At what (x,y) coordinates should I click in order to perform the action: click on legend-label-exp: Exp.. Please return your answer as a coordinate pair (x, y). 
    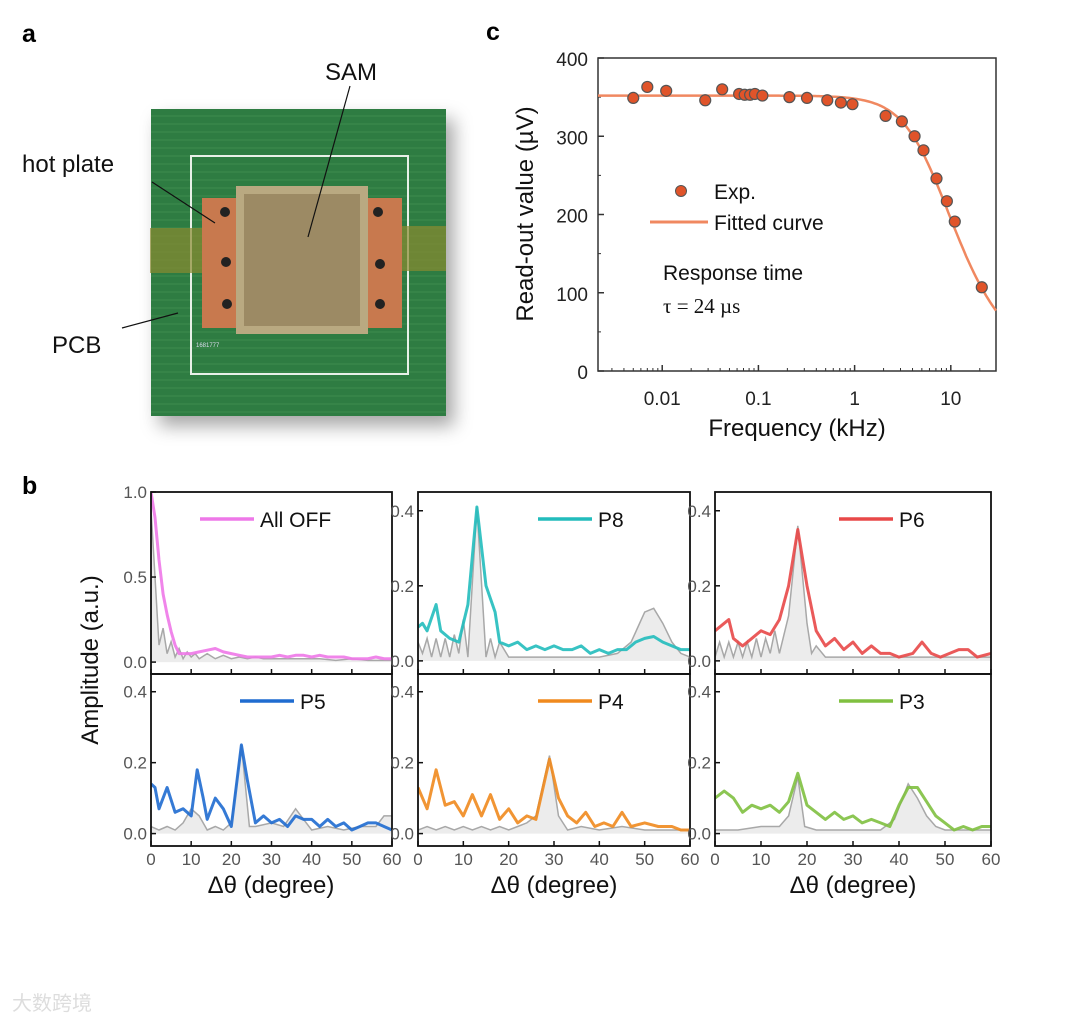
    Looking at the image, I should click on (735, 192).